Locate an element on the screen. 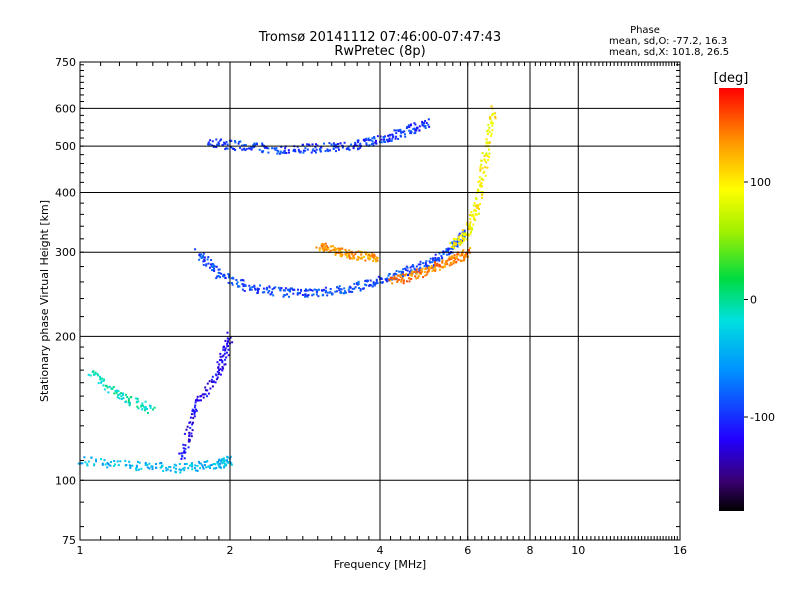  colorbar-ticks: 100 0 -100 is located at coordinates (759, 300).